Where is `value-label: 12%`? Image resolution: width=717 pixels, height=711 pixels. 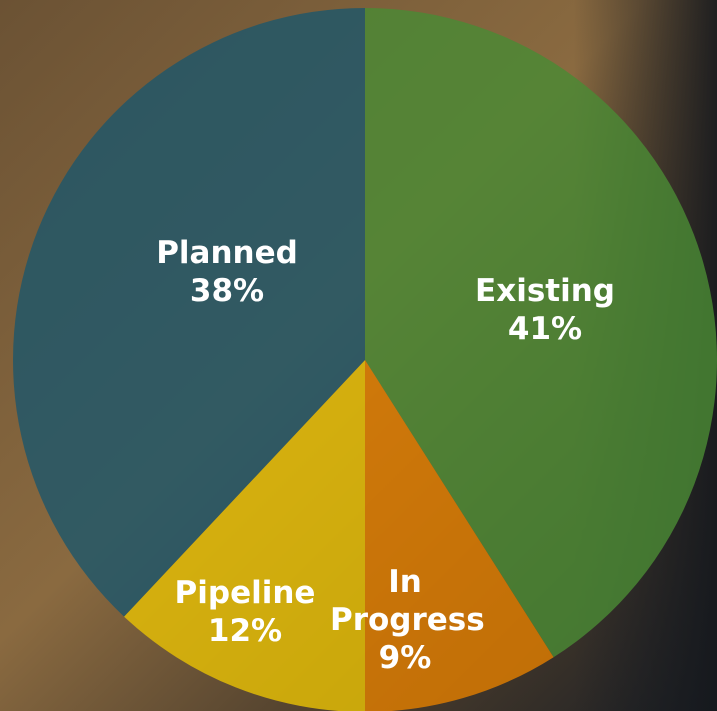 value-label: 12% is located at coordinates (245, 631).